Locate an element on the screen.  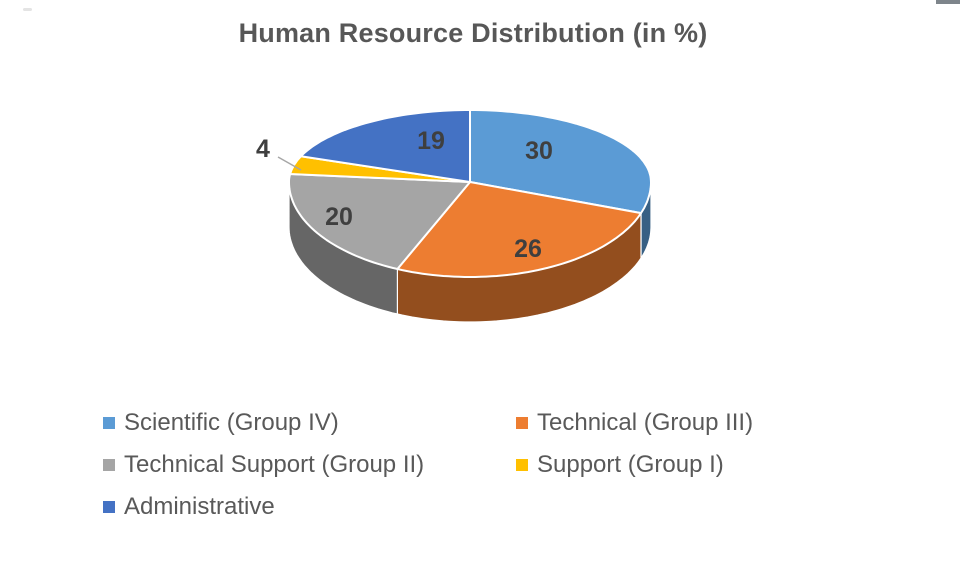
legend-label: Scientific (Group IV) is located at coordinates (231, 422).